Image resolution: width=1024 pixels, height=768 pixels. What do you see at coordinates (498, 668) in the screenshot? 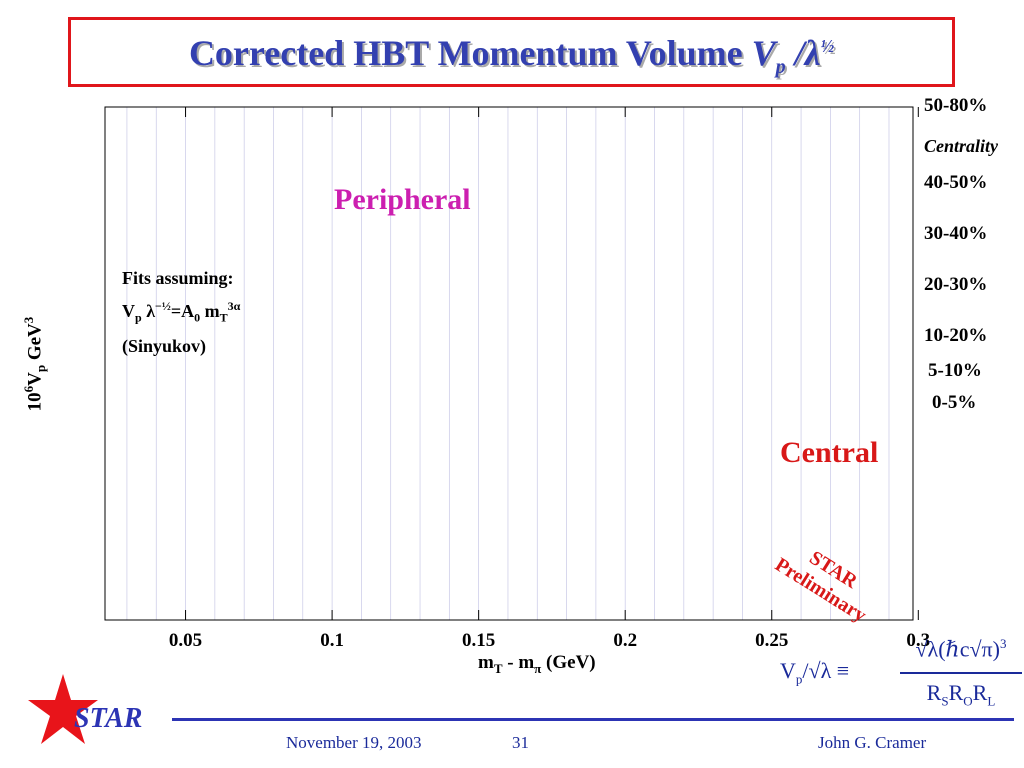
I see `xlabel-m-sub: T` at bounding box center [498, 668].